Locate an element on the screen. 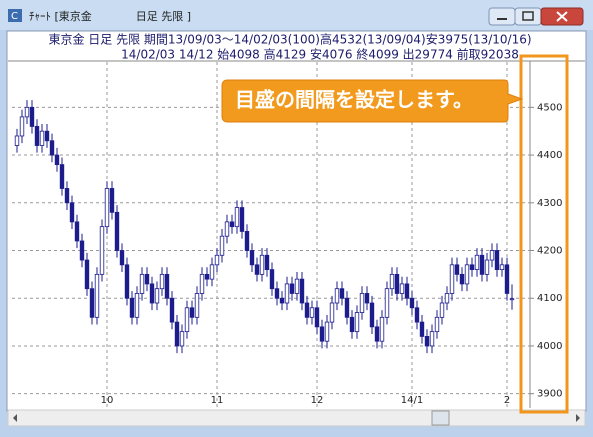  scrollbar is located at coordinates (296, 418).